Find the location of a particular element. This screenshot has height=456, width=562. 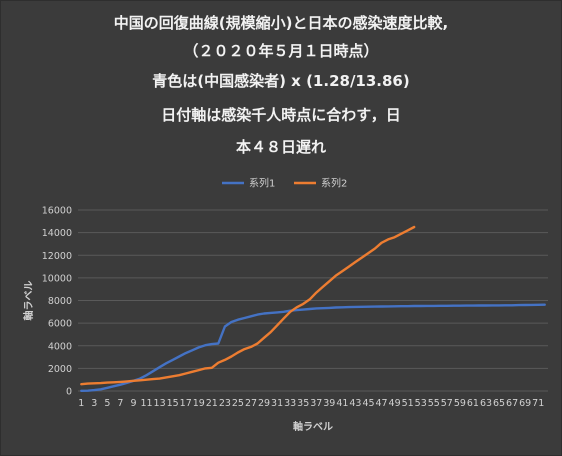

legend: 系列1 系列2 is located at coordinates (284, 183).